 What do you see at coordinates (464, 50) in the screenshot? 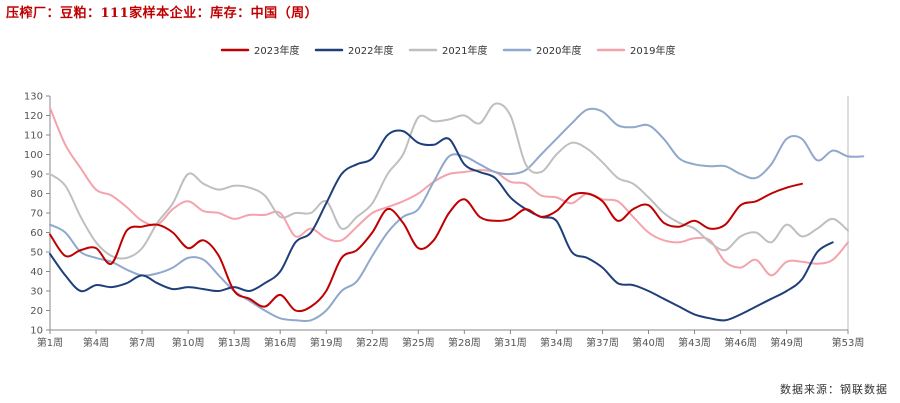
I see `legend-label: 2021年度` at bounding box center [464, 50].